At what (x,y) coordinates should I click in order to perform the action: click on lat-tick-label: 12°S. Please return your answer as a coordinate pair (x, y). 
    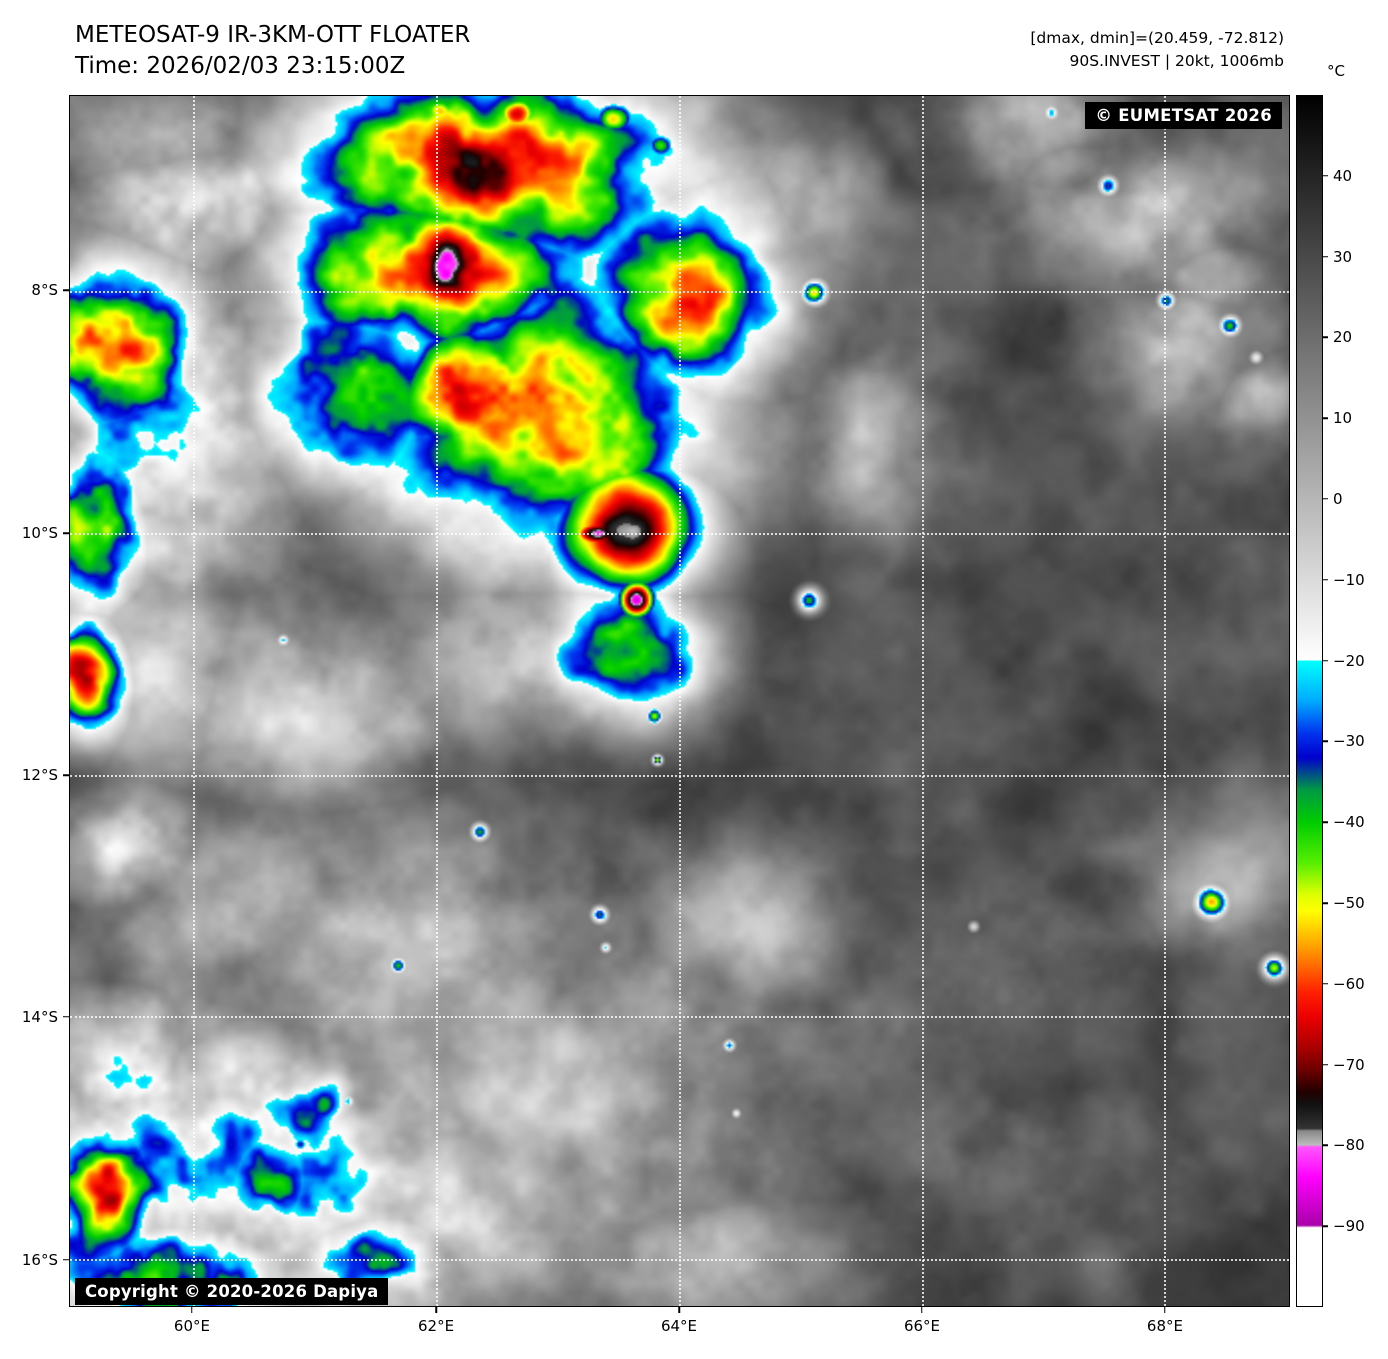
    Looking at the image, I should click on (39, 775).